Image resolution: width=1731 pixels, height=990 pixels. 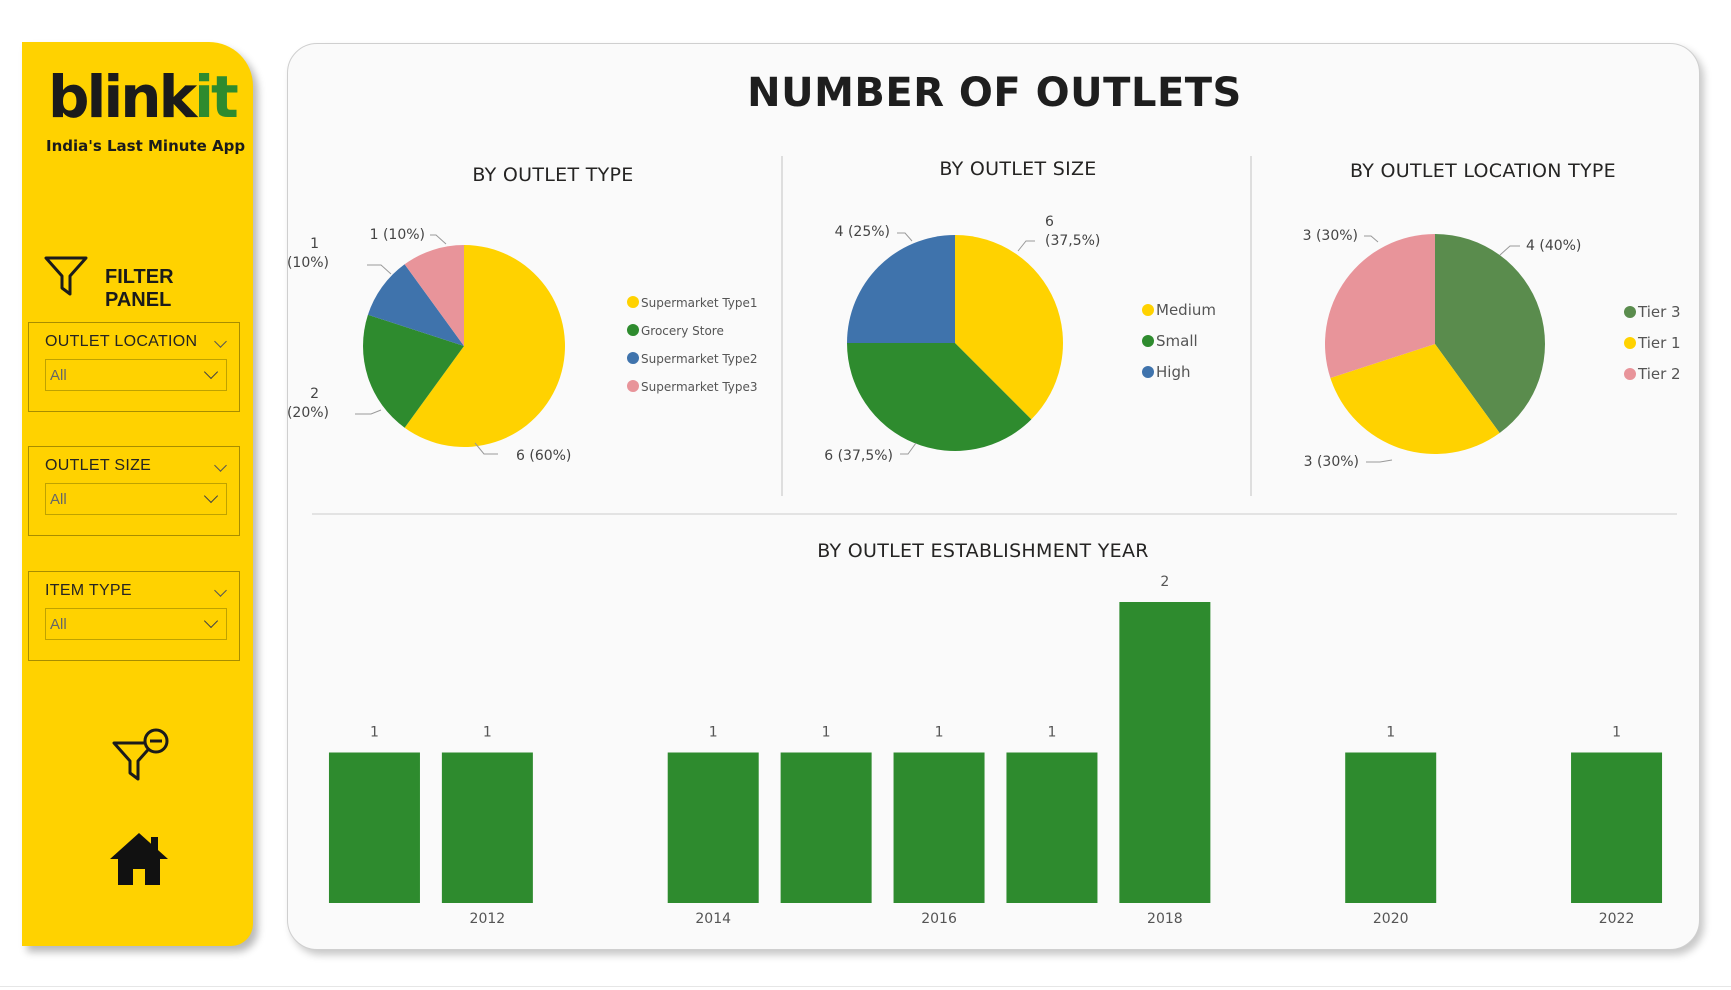 I want to click on data-label: 6 (37,5%), so click(x=858, y=456).